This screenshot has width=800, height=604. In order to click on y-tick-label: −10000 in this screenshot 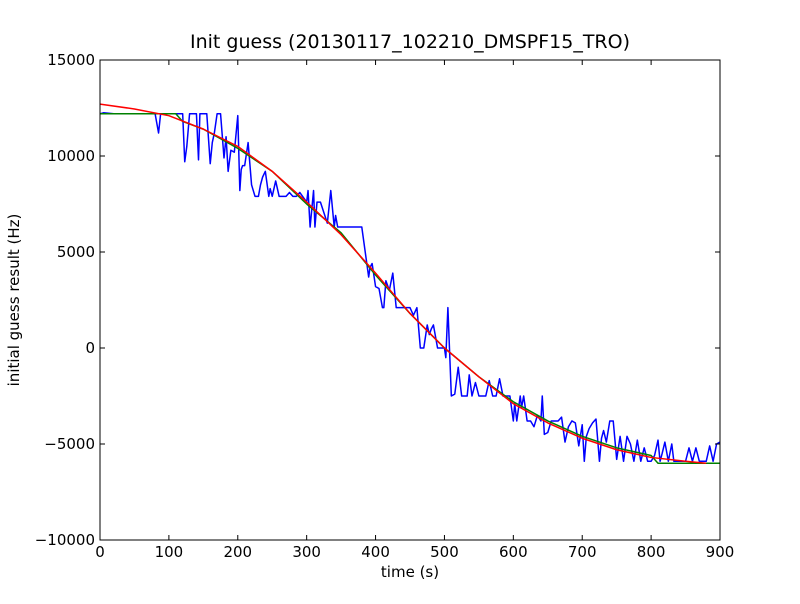, I will do `click(65, 540)`.